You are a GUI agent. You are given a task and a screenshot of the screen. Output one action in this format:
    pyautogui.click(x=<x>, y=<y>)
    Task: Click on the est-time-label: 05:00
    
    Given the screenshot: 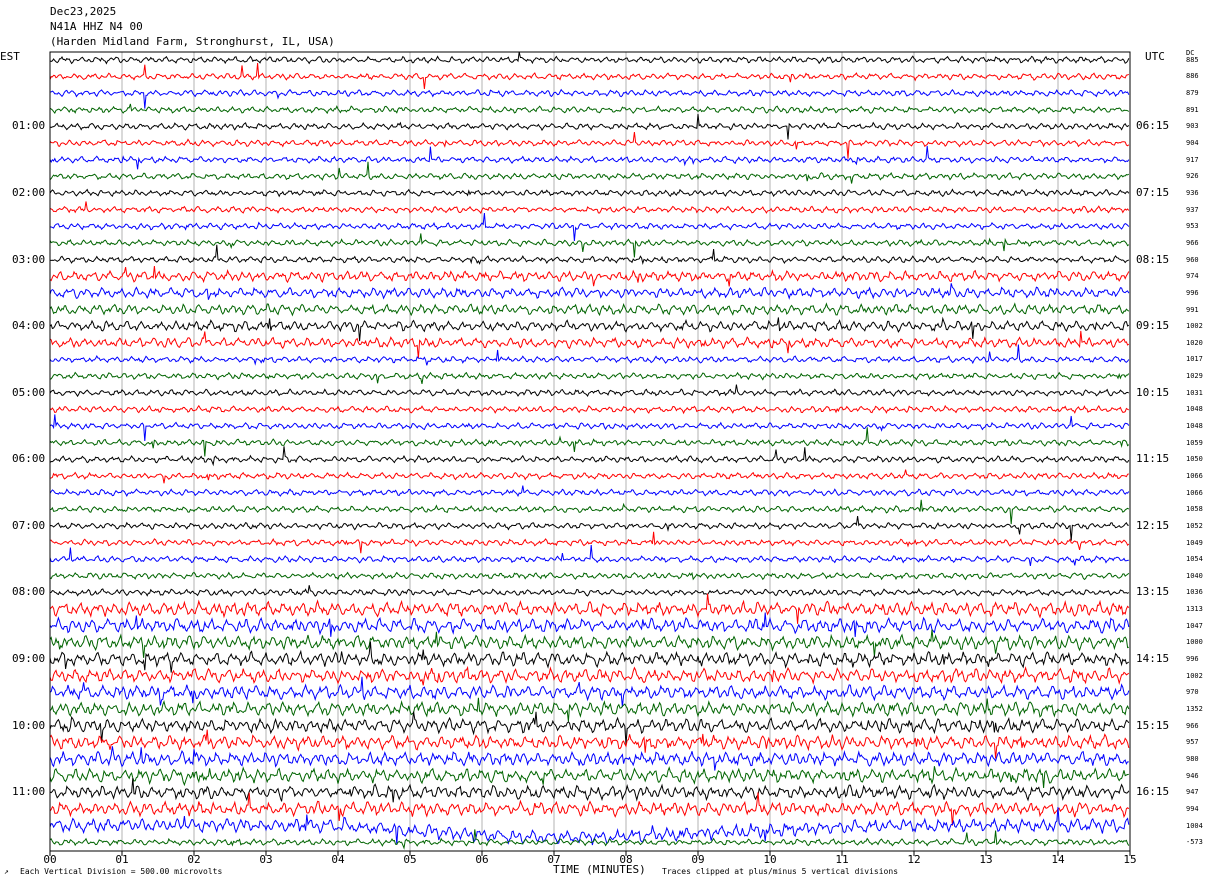 What is the action you would take?
    pyautogui.click(x=29, y=392)
    